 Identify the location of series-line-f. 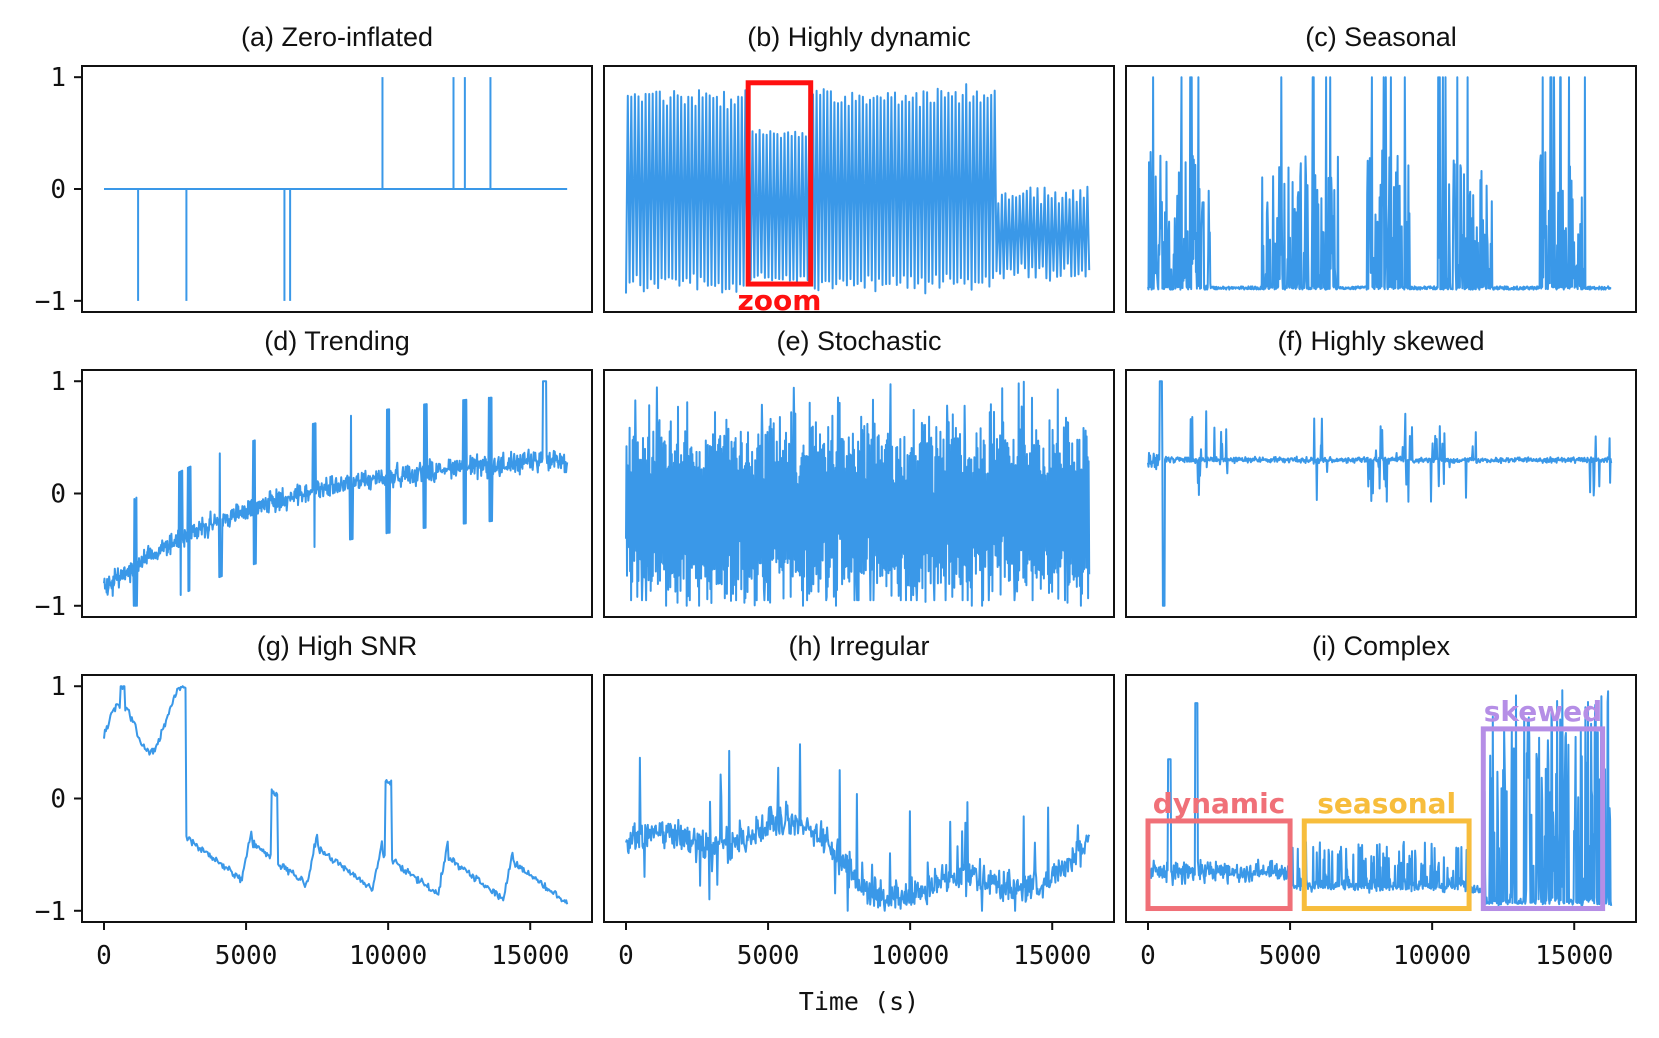
(1380, 493).